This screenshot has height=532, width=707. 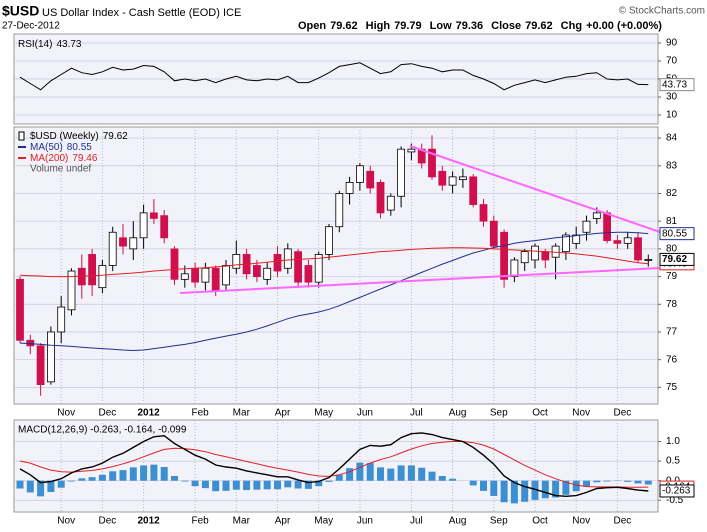 I want to click on value-tag: 80.55, so click(x=674, y=233).